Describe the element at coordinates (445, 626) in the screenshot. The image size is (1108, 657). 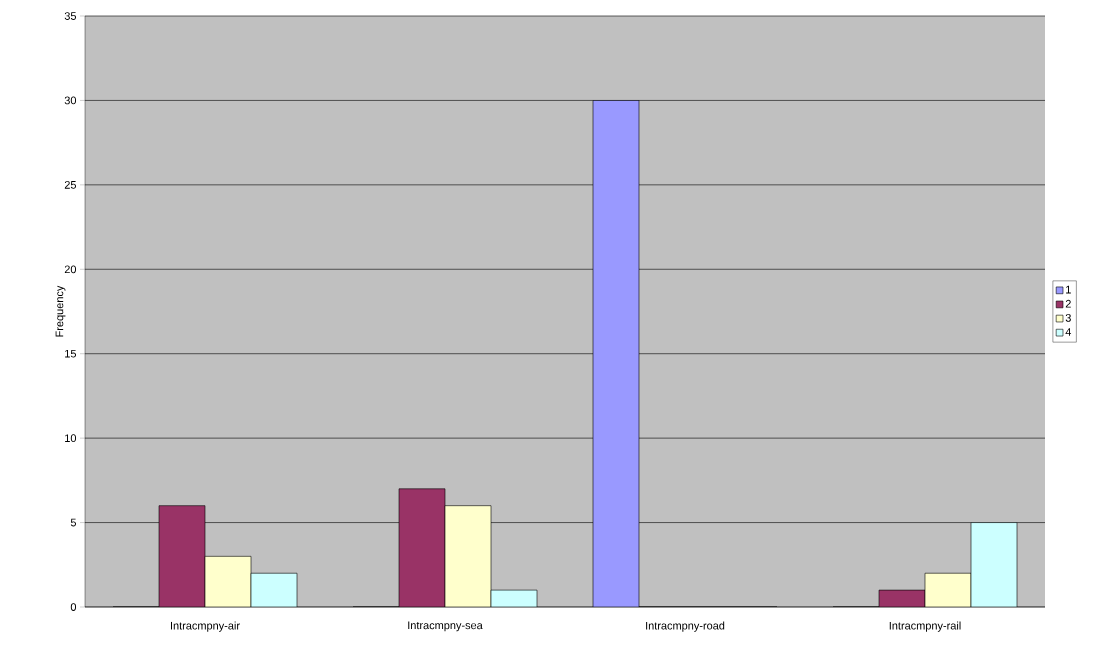
I see `x-tick-label: Intracmpny-sea` at that location.